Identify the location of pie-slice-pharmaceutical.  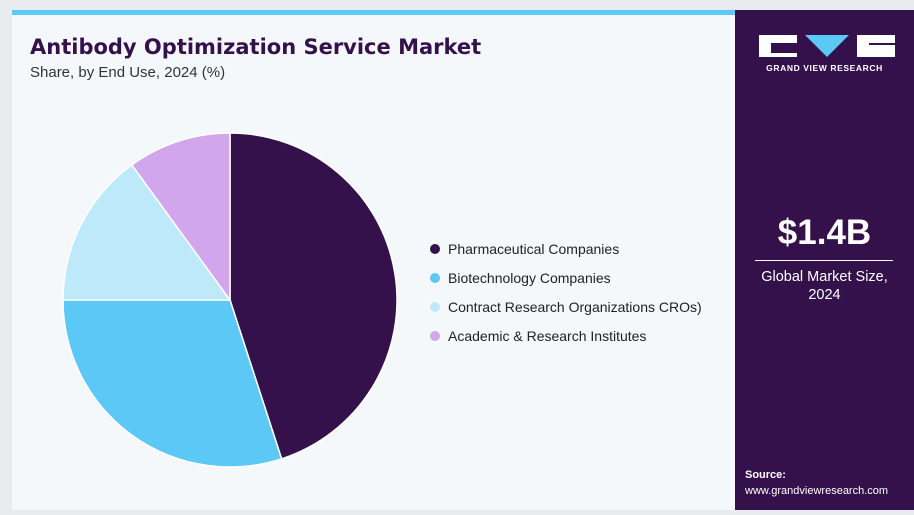
(313, 296).